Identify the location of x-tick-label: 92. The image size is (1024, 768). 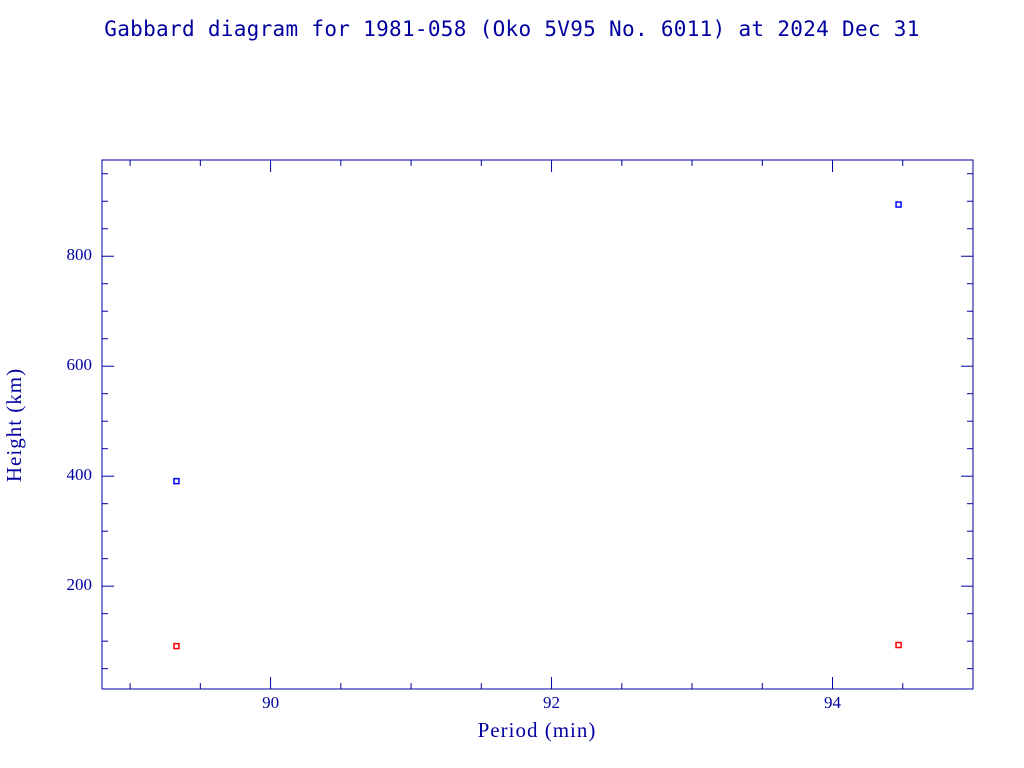
(551, 702).